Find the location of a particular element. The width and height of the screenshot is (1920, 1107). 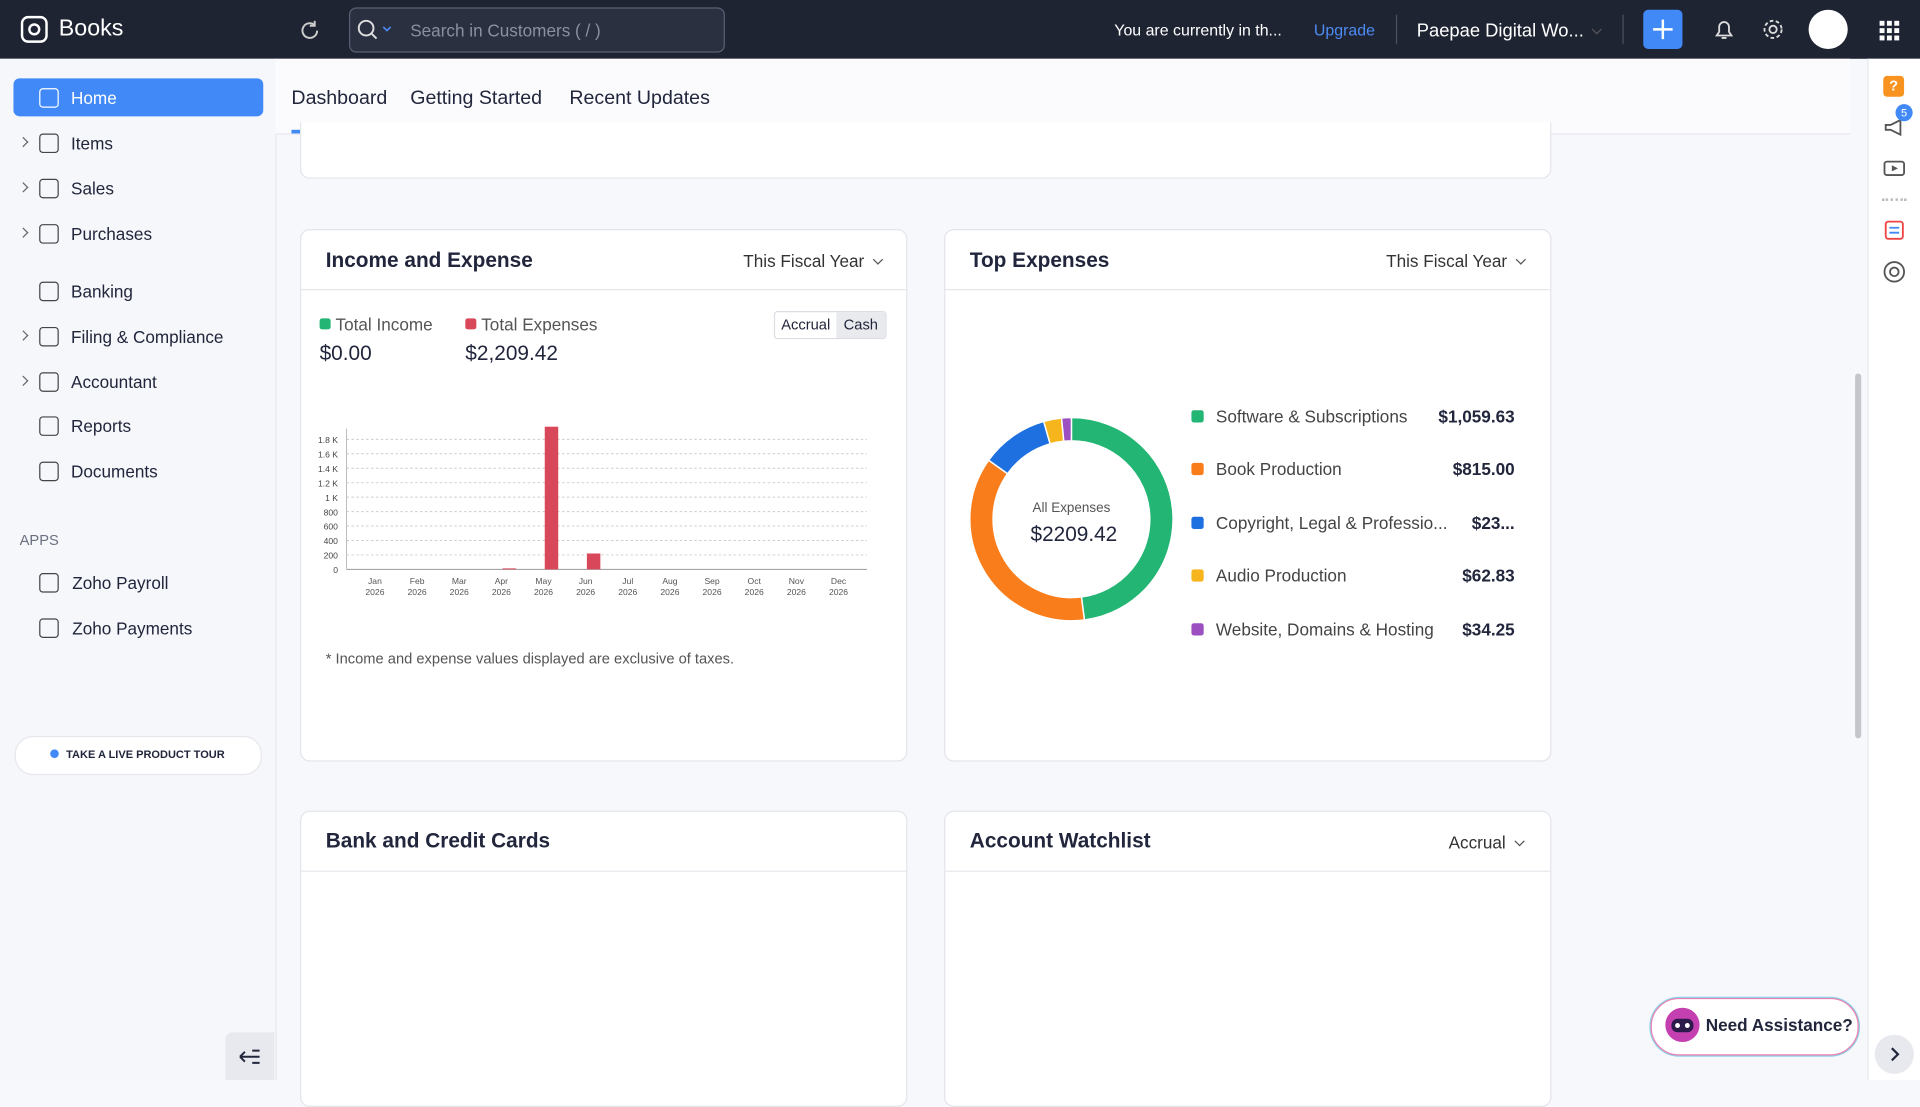

legend-value: $815.00 is located at coordinates (1483, 469).